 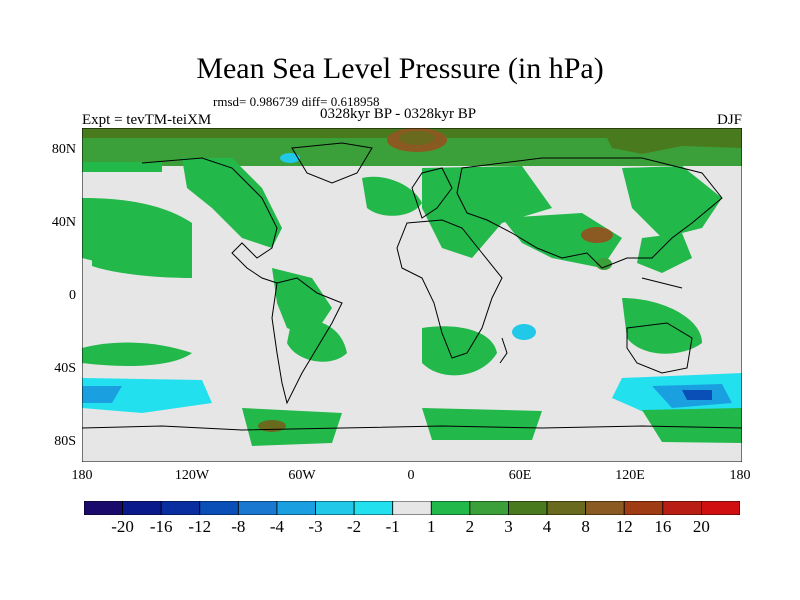 I want to click on colorbar-label: -20, so click(x=122, y=526).